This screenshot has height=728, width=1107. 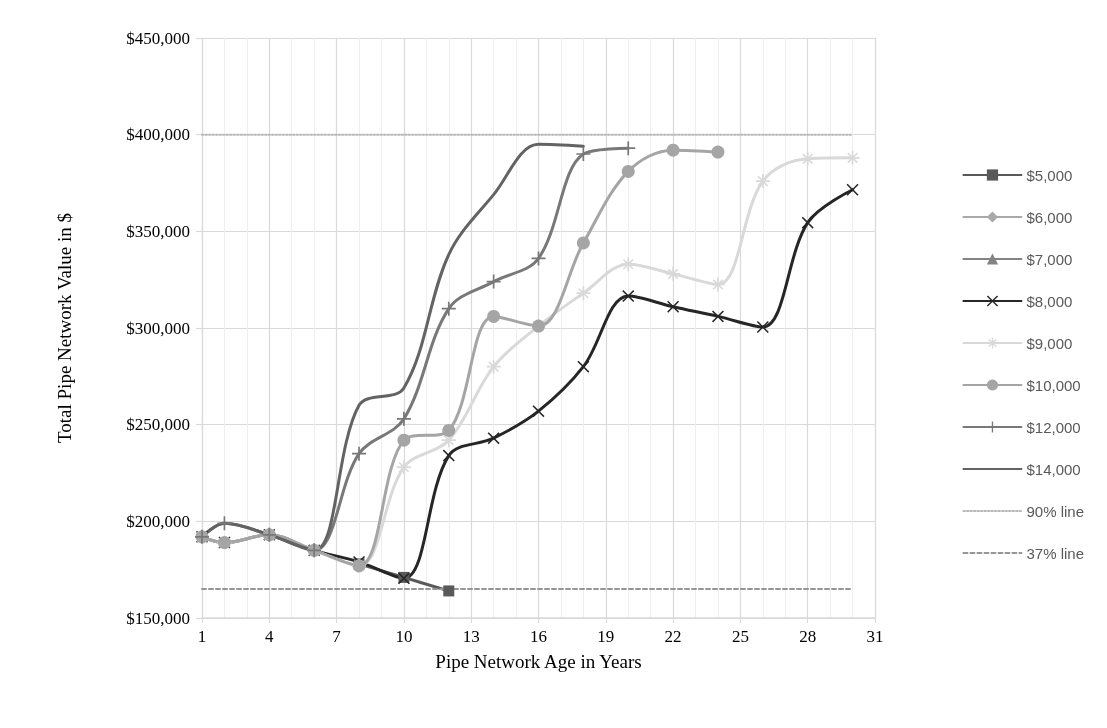 I want to click on y-tick-label: $200,000, so click(x=158, y=521).